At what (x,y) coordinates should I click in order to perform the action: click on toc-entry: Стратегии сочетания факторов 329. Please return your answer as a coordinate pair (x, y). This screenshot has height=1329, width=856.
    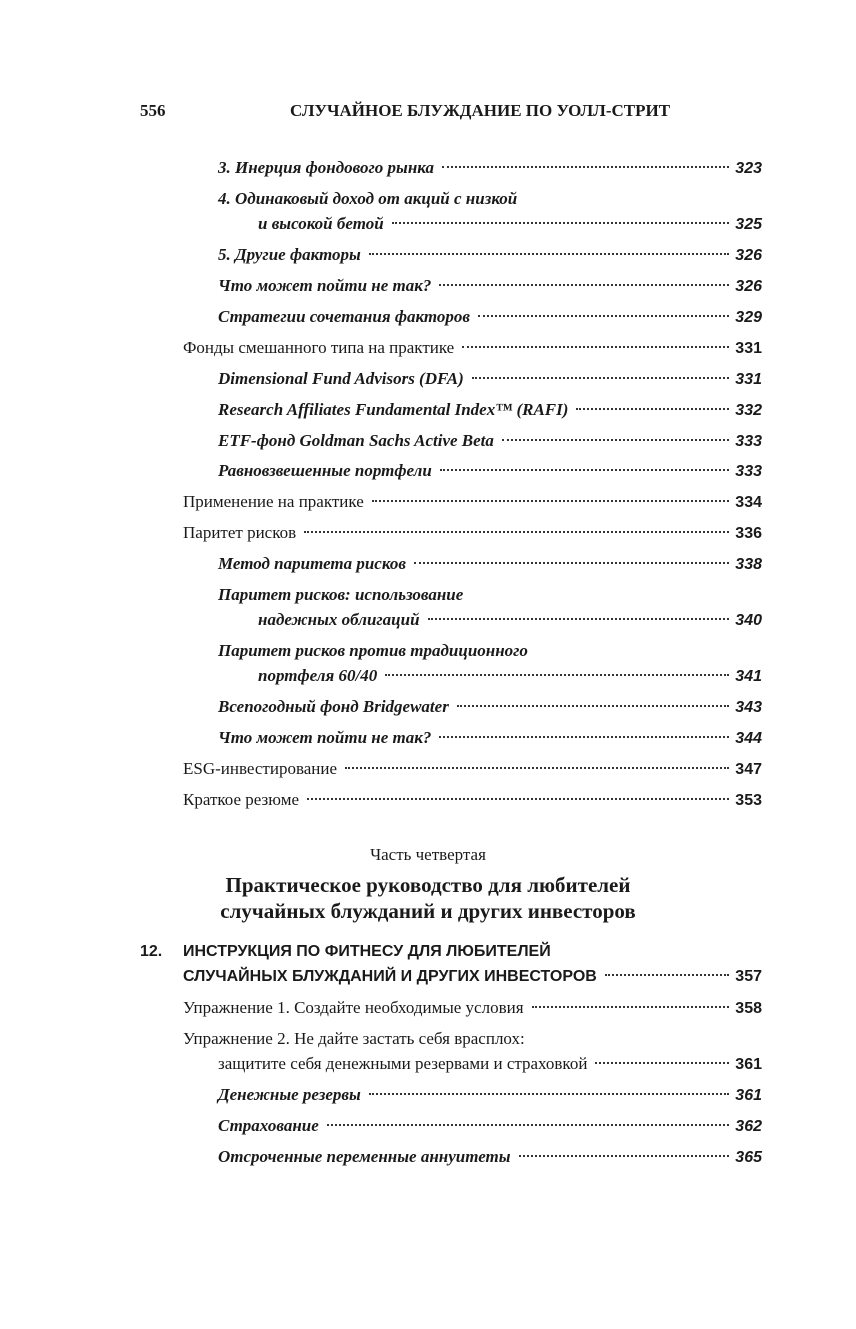
    Looking at the image, I should click on (490, 317).